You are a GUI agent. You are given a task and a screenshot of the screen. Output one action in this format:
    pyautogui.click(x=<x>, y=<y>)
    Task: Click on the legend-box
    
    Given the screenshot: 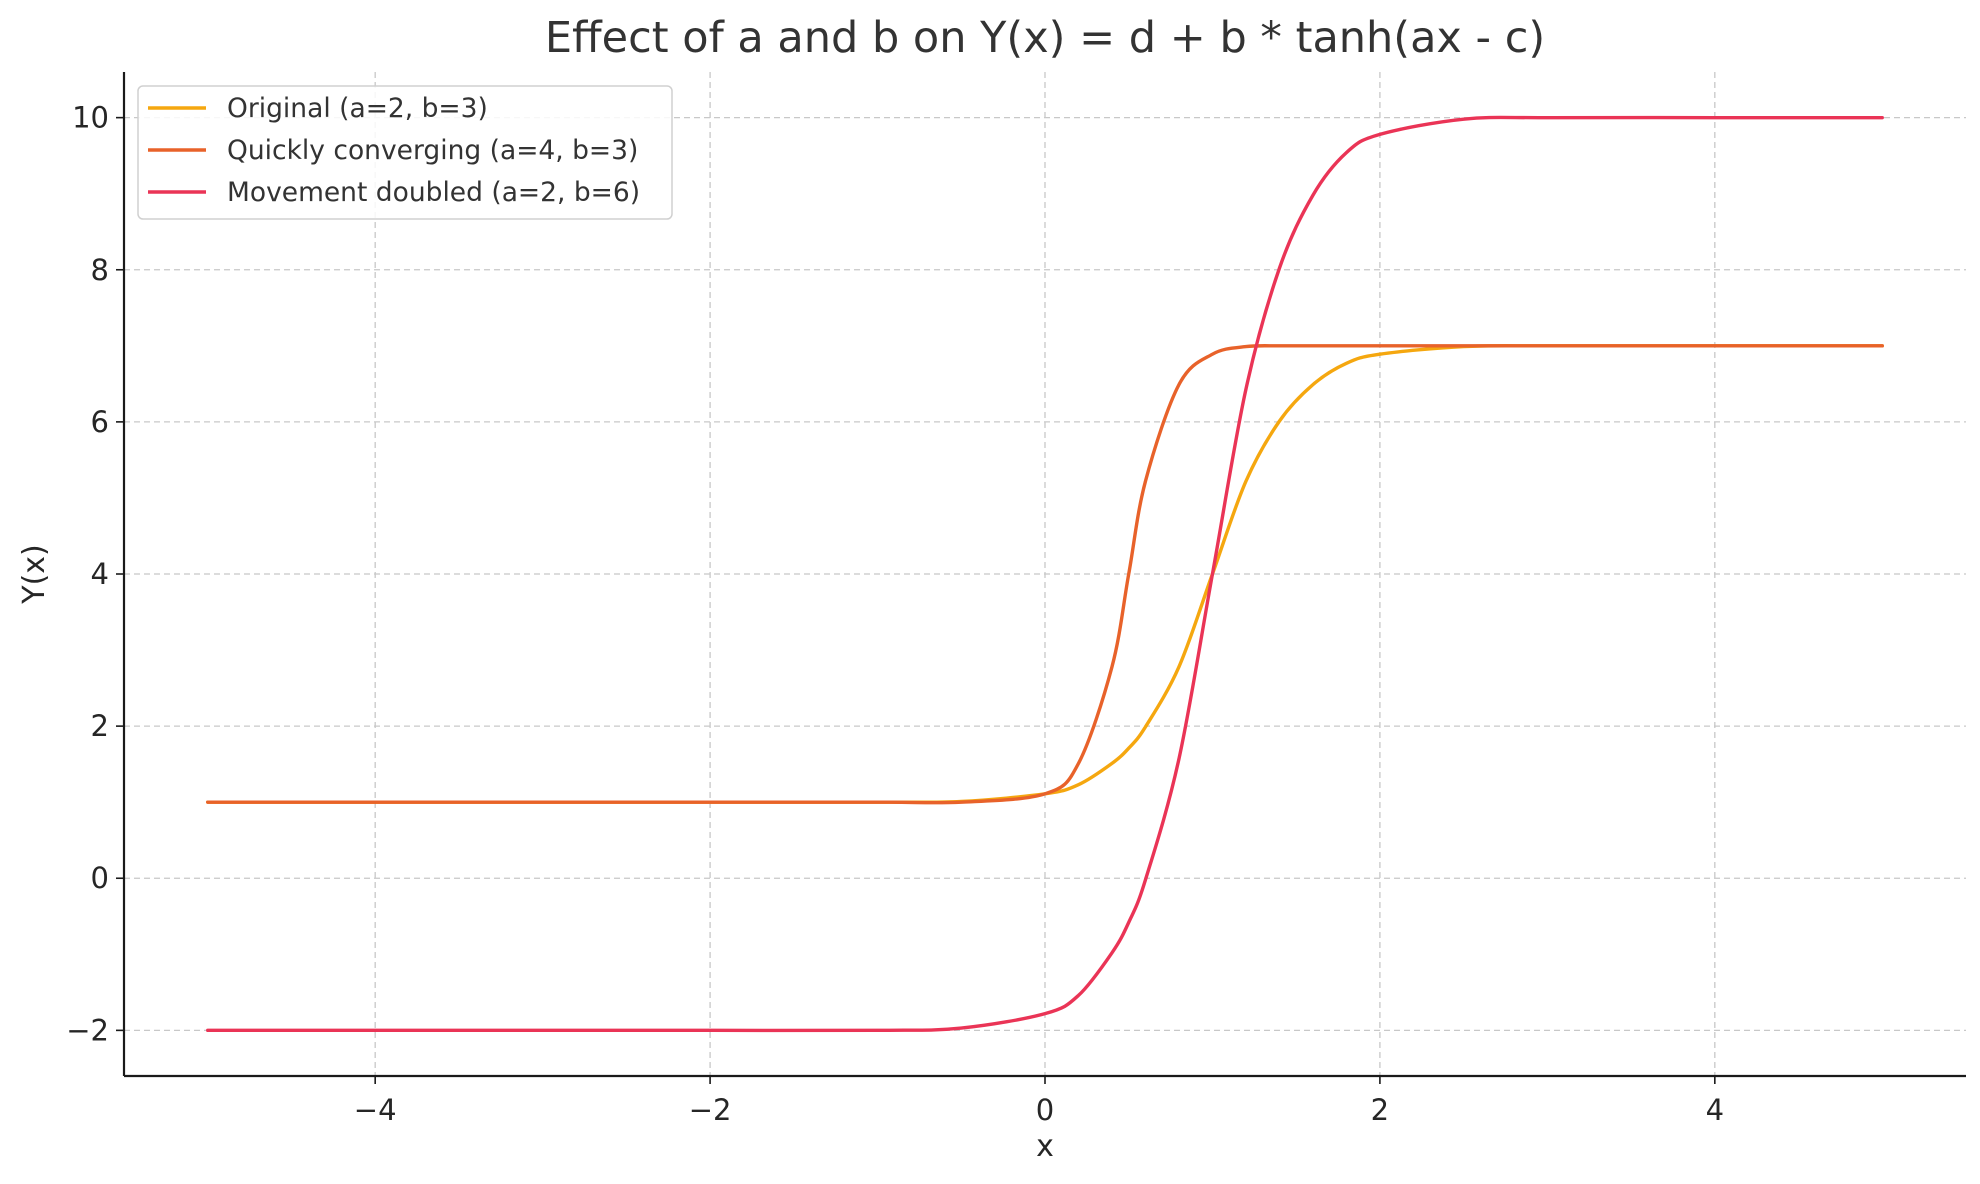 What is the action you would take?
    pyautogui.click(x=405, y=152)
    